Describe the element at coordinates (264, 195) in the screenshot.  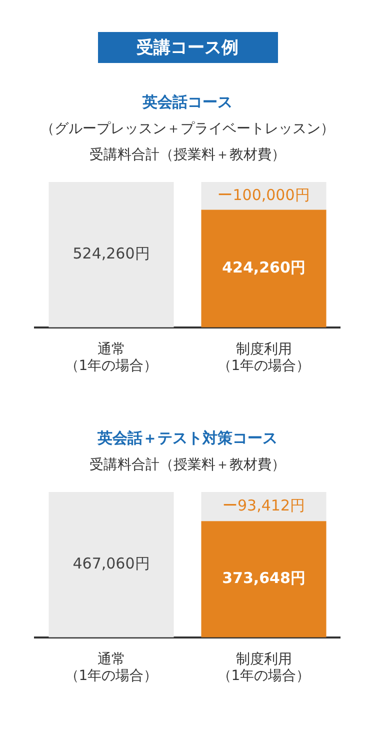
I see `data-label: ー100,000円` at that location.